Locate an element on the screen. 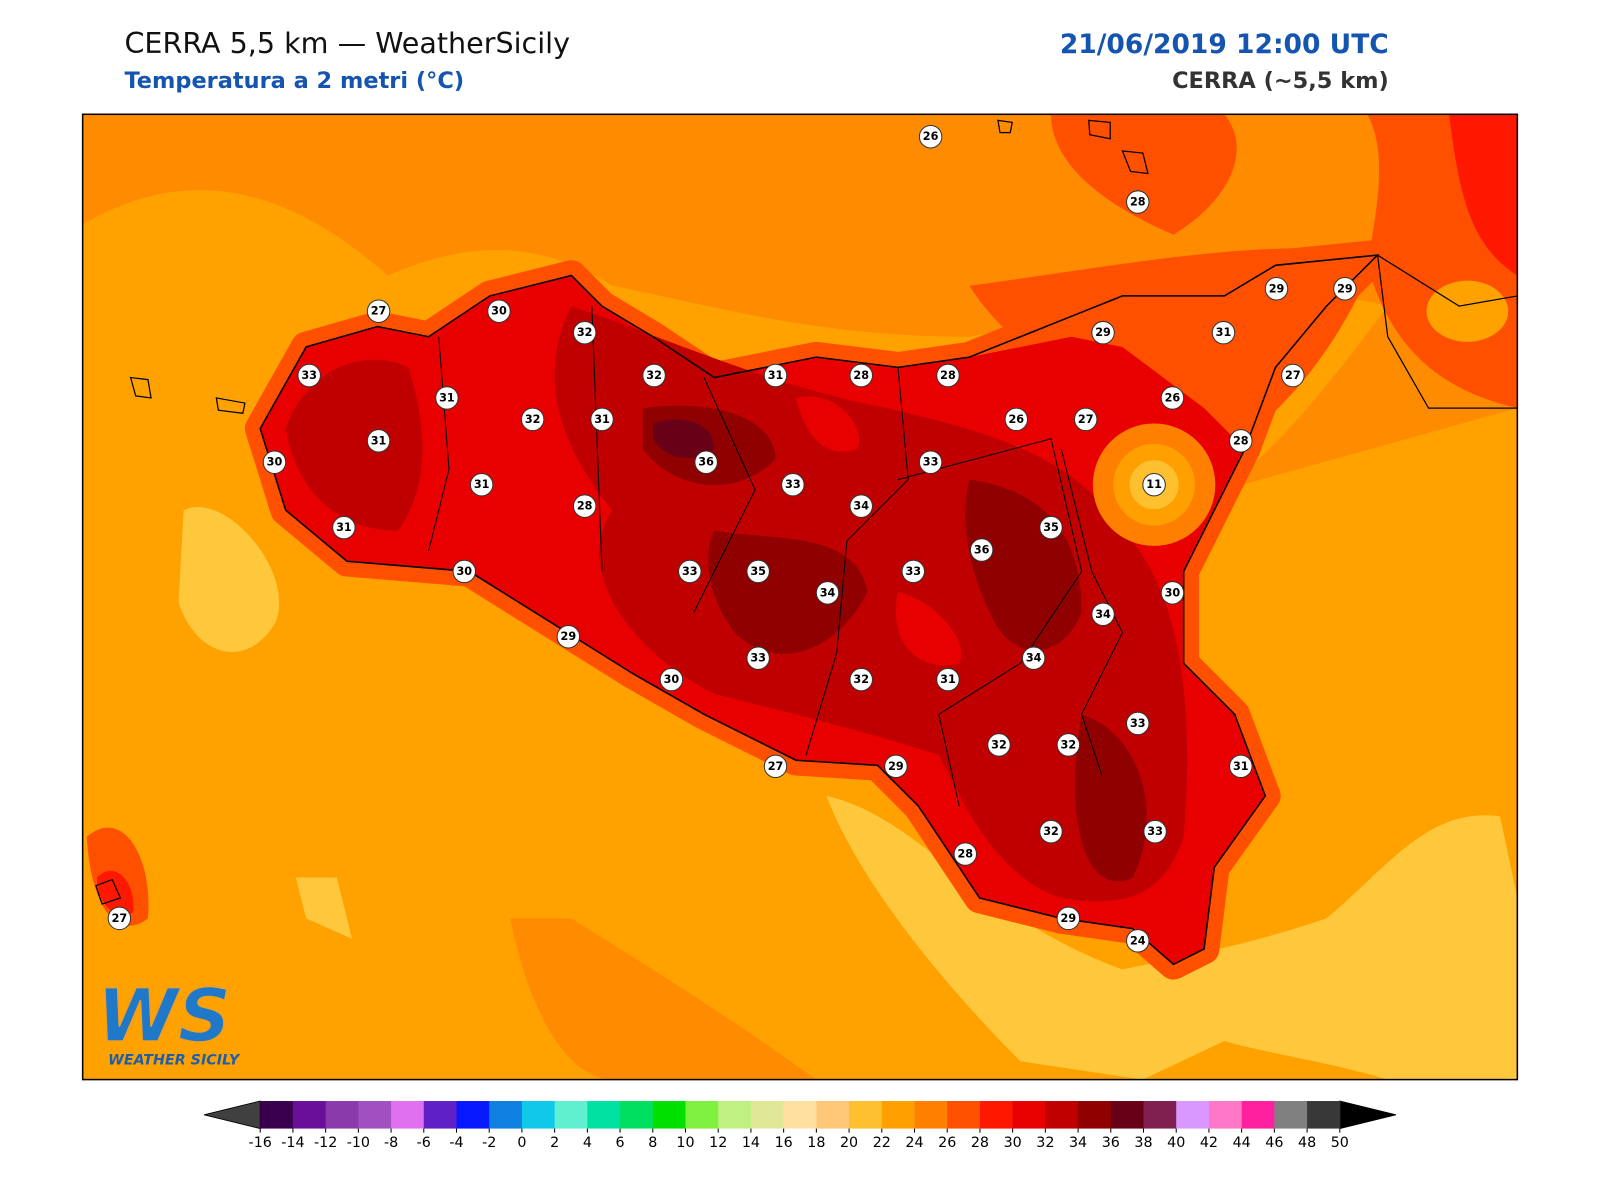  colorbar-label: 24 is located at coordinates (914, 1143).